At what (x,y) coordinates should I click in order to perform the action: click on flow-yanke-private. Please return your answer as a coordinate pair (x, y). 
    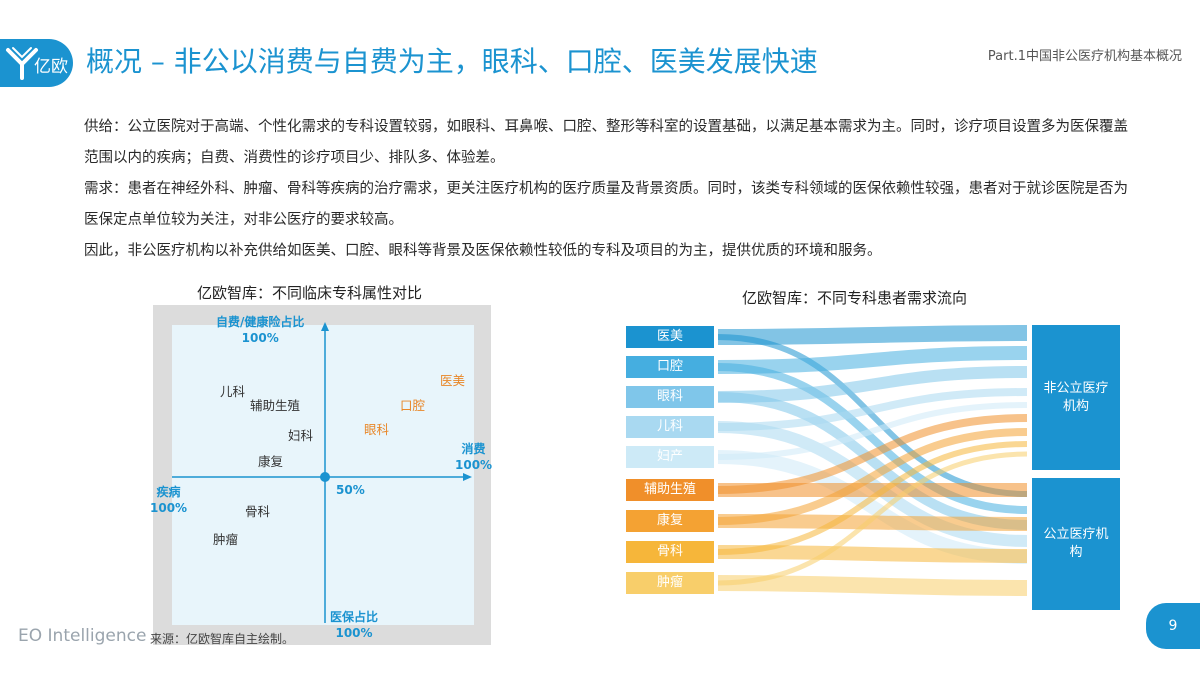
    Looking at the image, I should click on (872, 384).